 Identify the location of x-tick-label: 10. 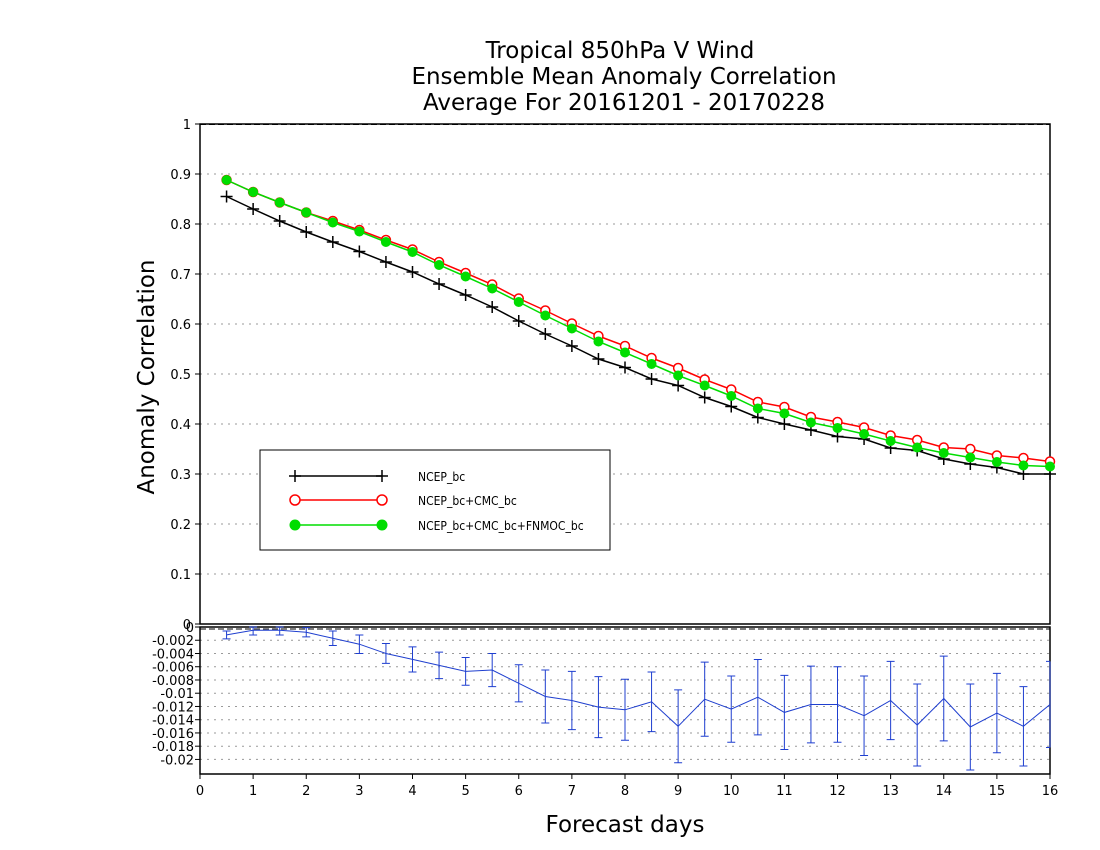
(731, 791).